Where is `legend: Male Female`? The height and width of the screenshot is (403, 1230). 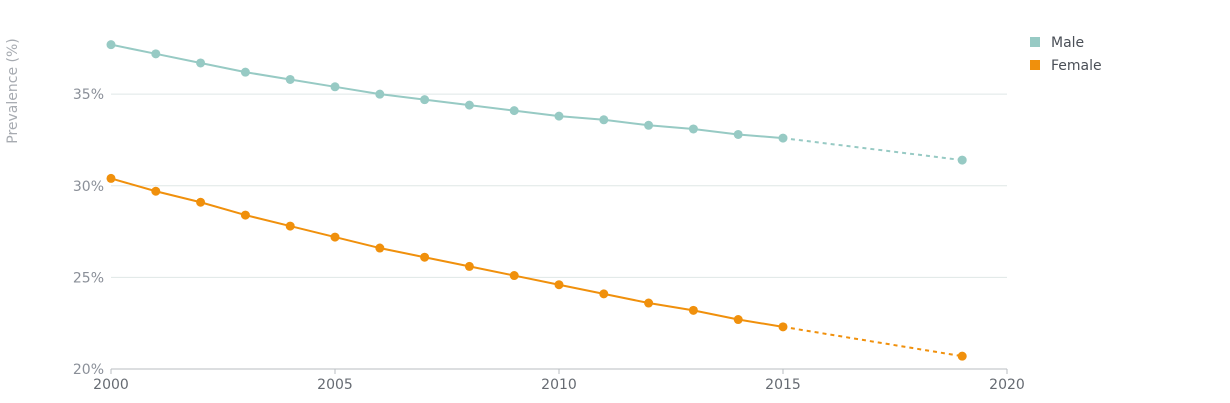
legend: Male Female is located at coordinates (1066, 54).